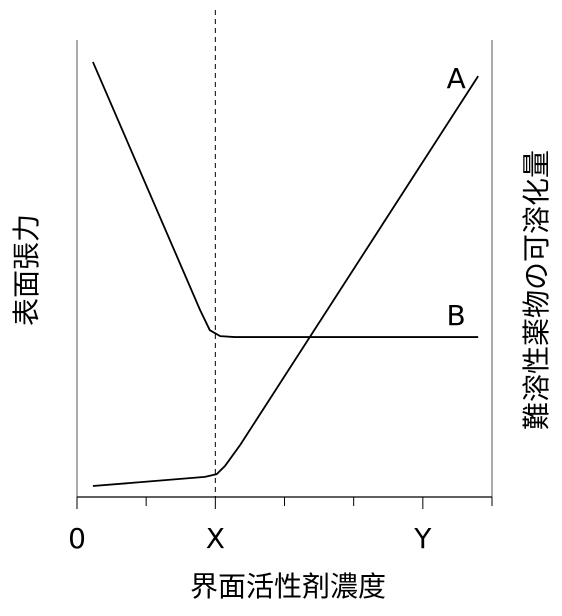 The width and height of the screenshot is (562, 616). I want to click on series-label: A, so click(456, 78).